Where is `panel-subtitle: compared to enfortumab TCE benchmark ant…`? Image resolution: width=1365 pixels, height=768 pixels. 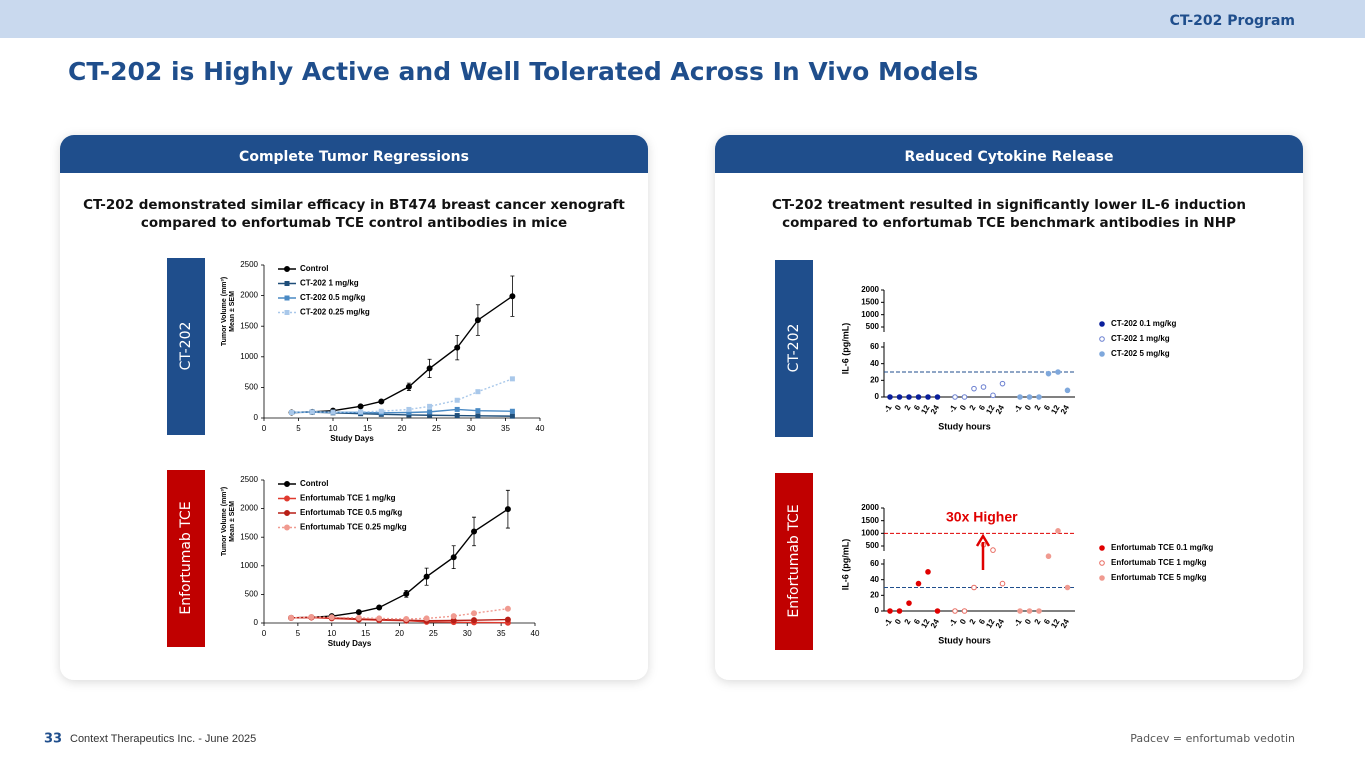 panel-subtitle: compared to enfortumab TCE benchmark ant… is located at coordinates (1009, 223).